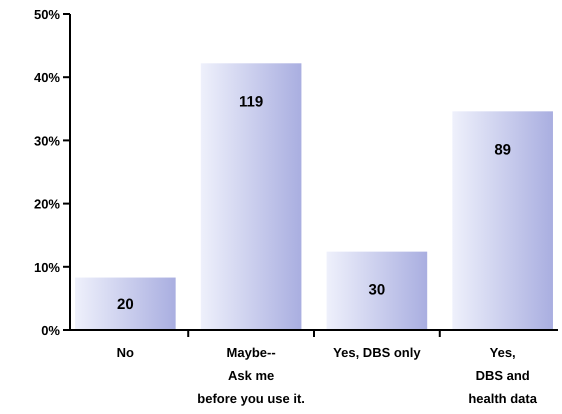 The image size is (562, 414). I want to click on annotation: 30, so click(377, 290).